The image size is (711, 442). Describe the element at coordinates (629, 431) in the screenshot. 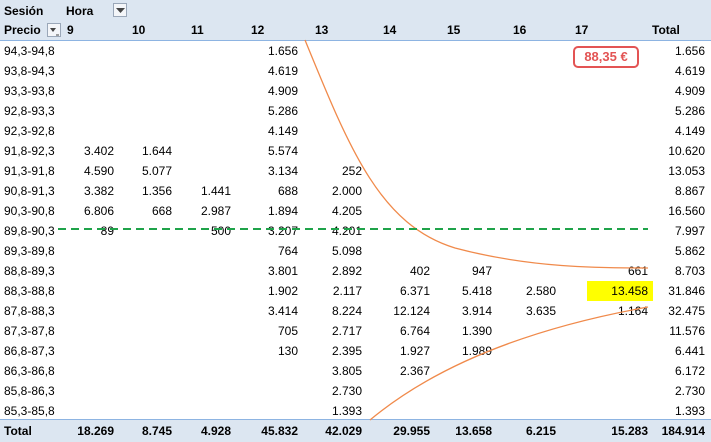

I see `column-total-cell: 15.283` at that location.